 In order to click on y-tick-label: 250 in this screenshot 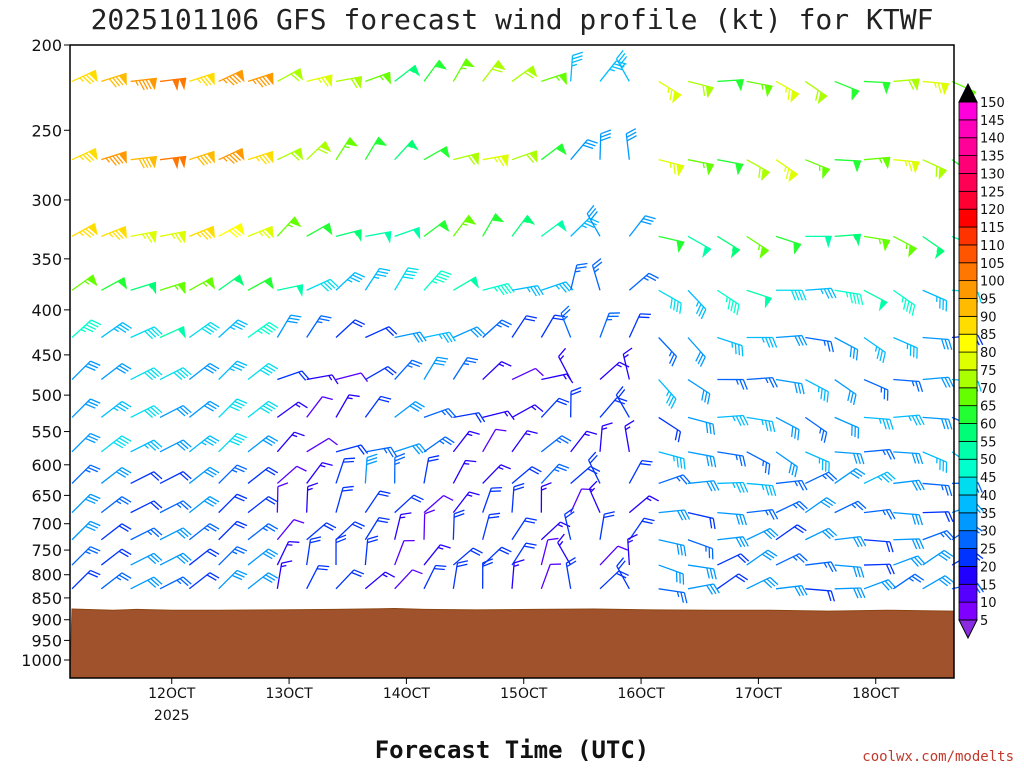, I will do `click(46, 130)`.